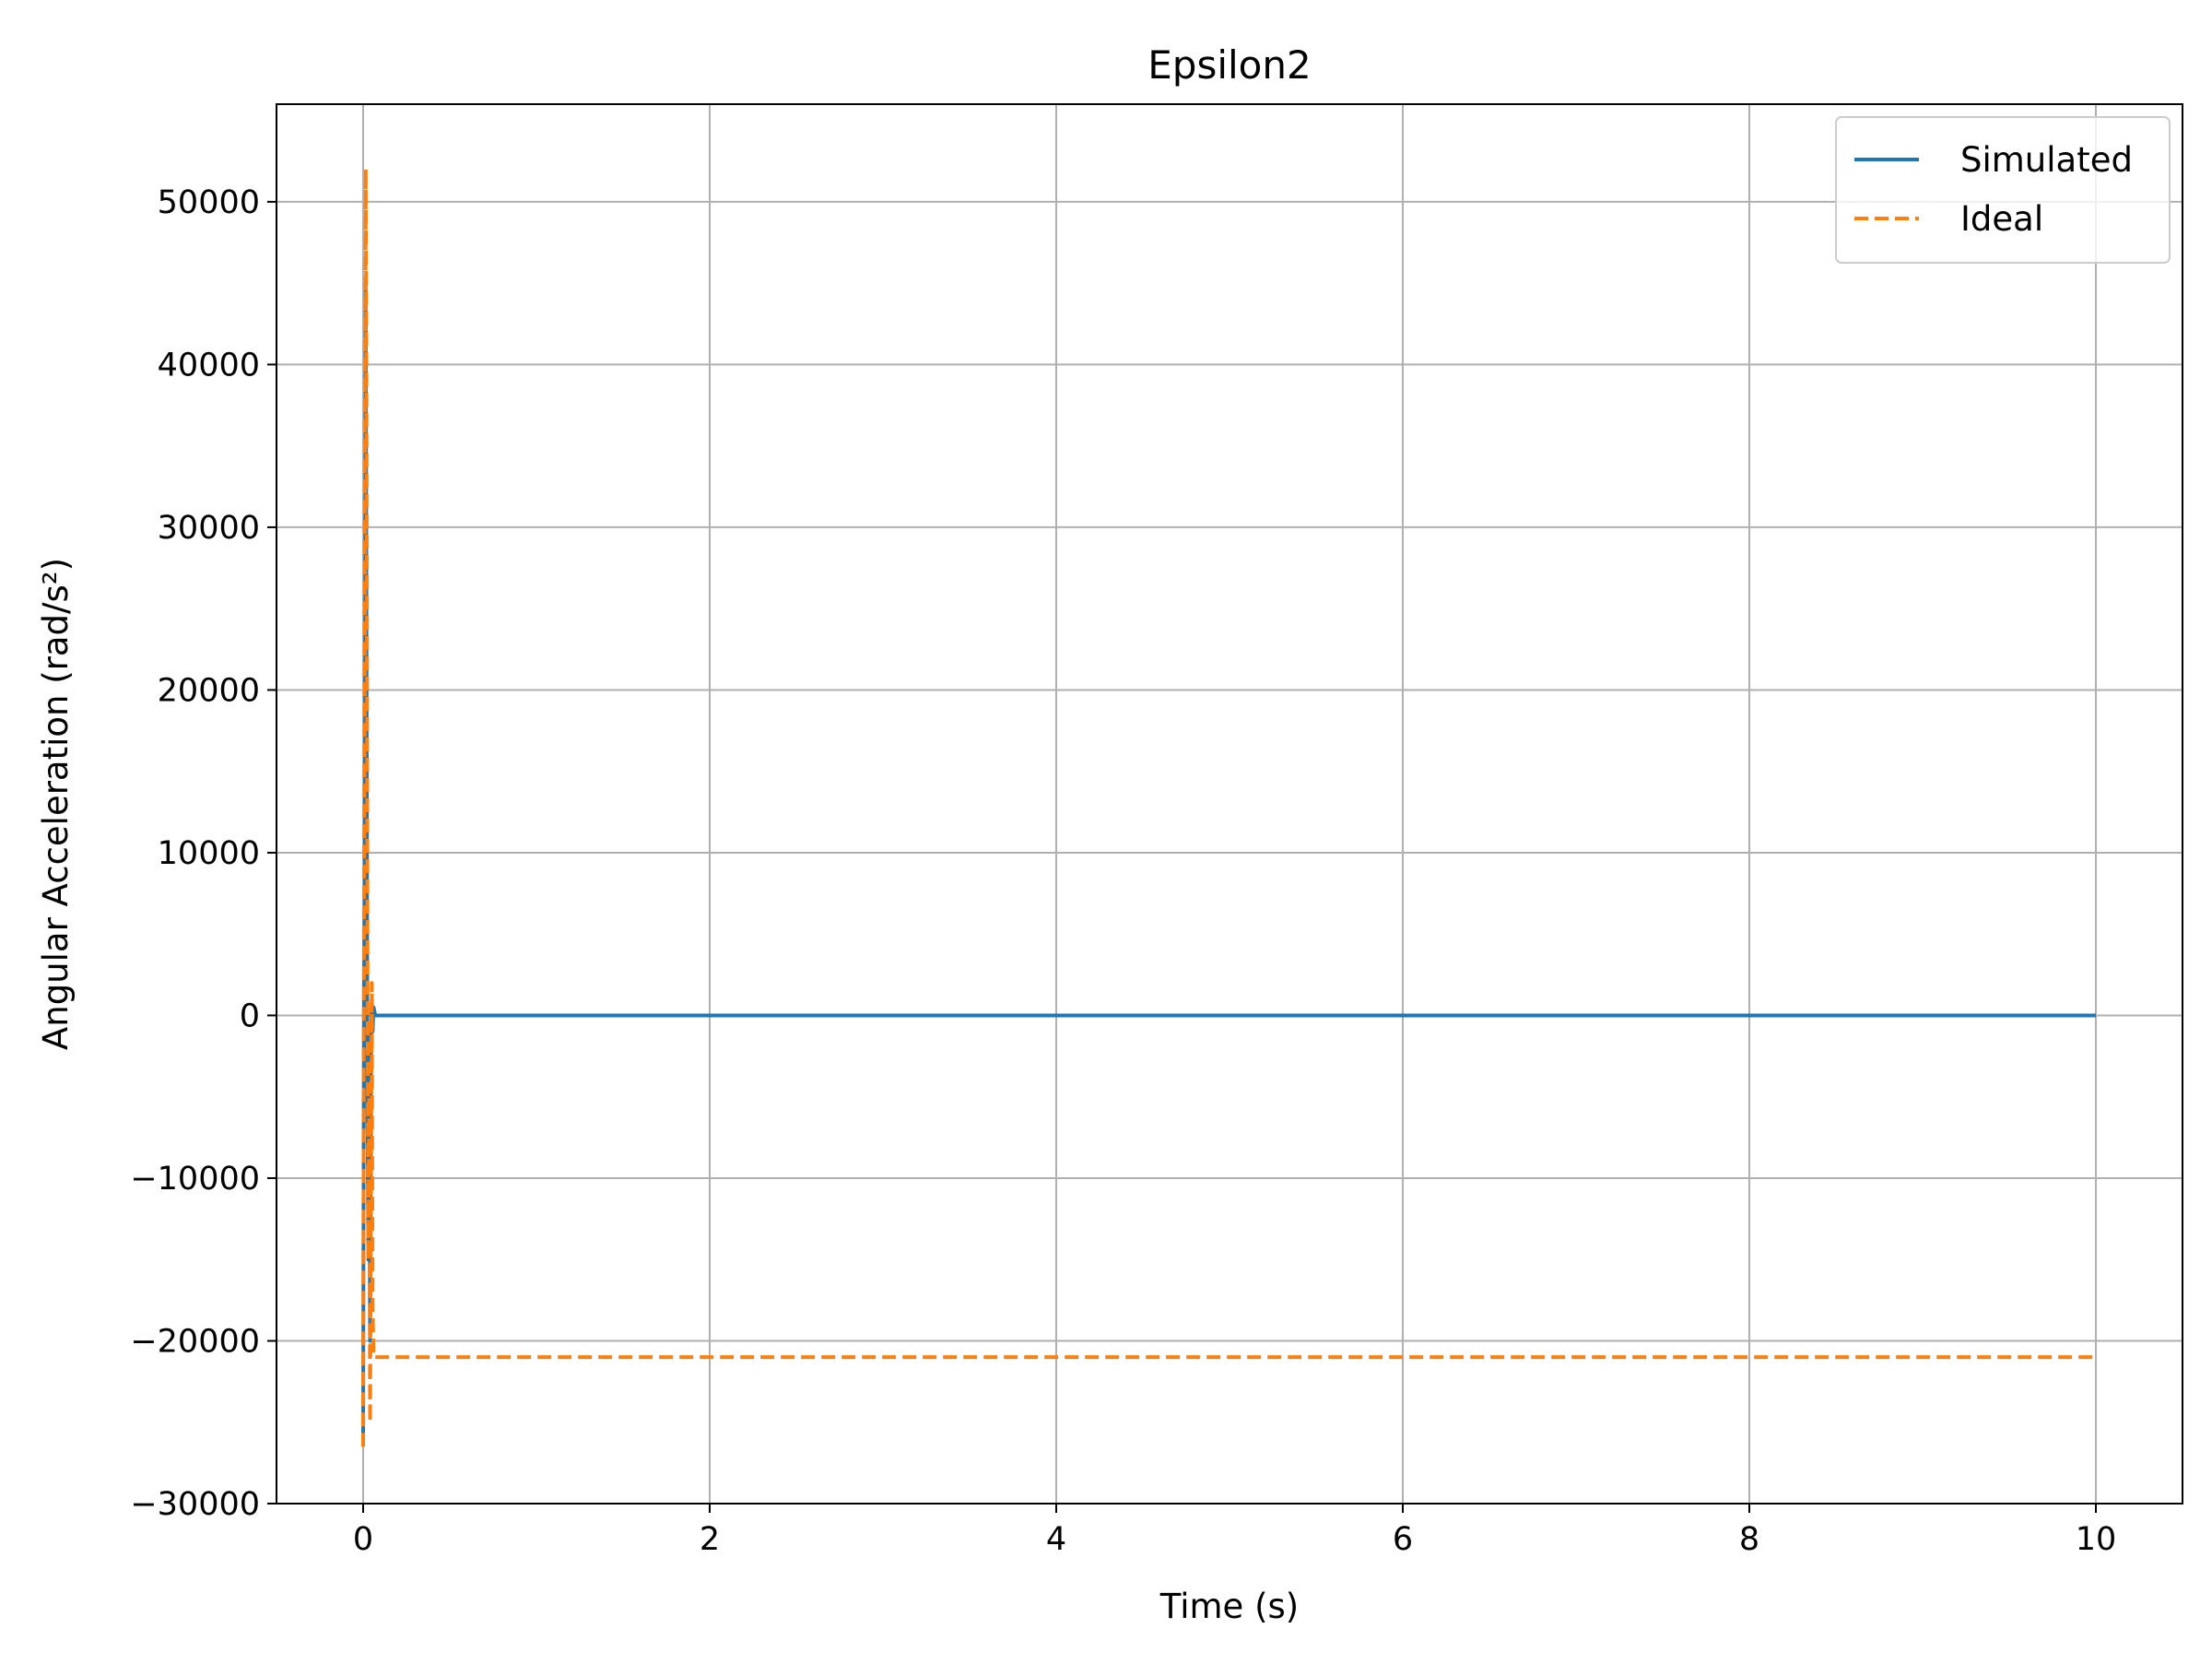 The width and height of the screenshot is (2212, 1664). I want to click on y-tick-label: 10000, so click(209, 853).